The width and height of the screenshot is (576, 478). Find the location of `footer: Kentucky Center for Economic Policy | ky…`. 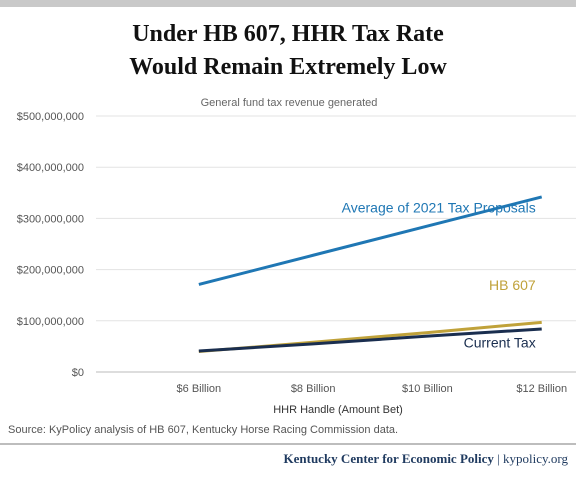

footer: Kentucky Center for Economic Policy | ky… is located at coordinates (426, 459).